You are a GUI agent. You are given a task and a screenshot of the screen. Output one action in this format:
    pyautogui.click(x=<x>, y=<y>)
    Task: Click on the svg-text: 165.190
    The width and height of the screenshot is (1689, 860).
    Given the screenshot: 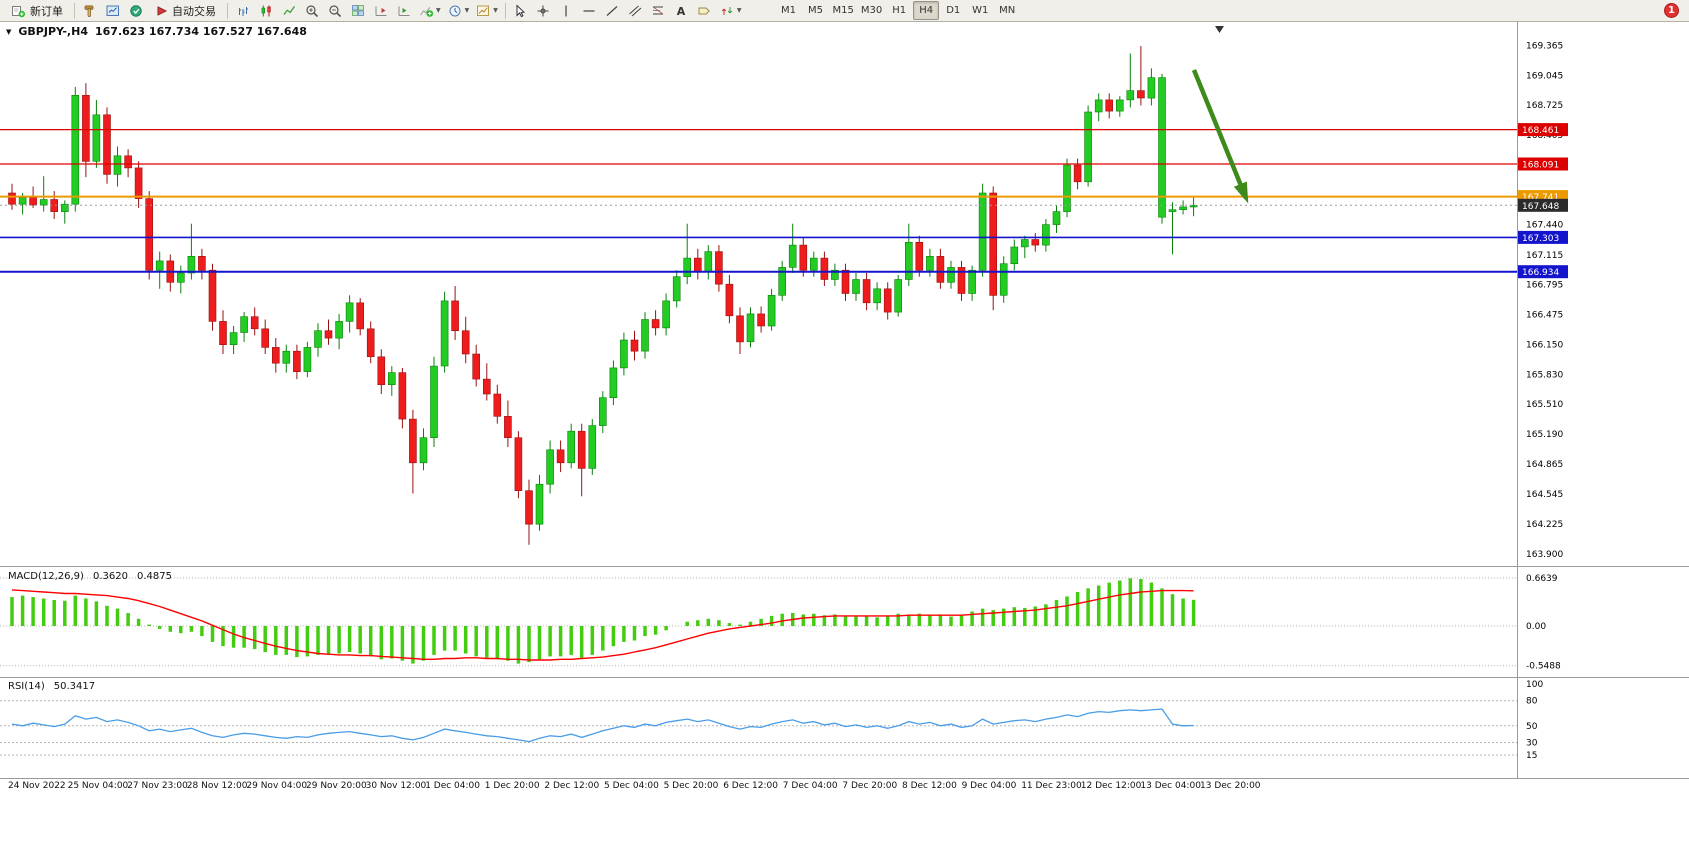 What is the action you would take?
    pyautogui.click(x=1544, y=435)
    